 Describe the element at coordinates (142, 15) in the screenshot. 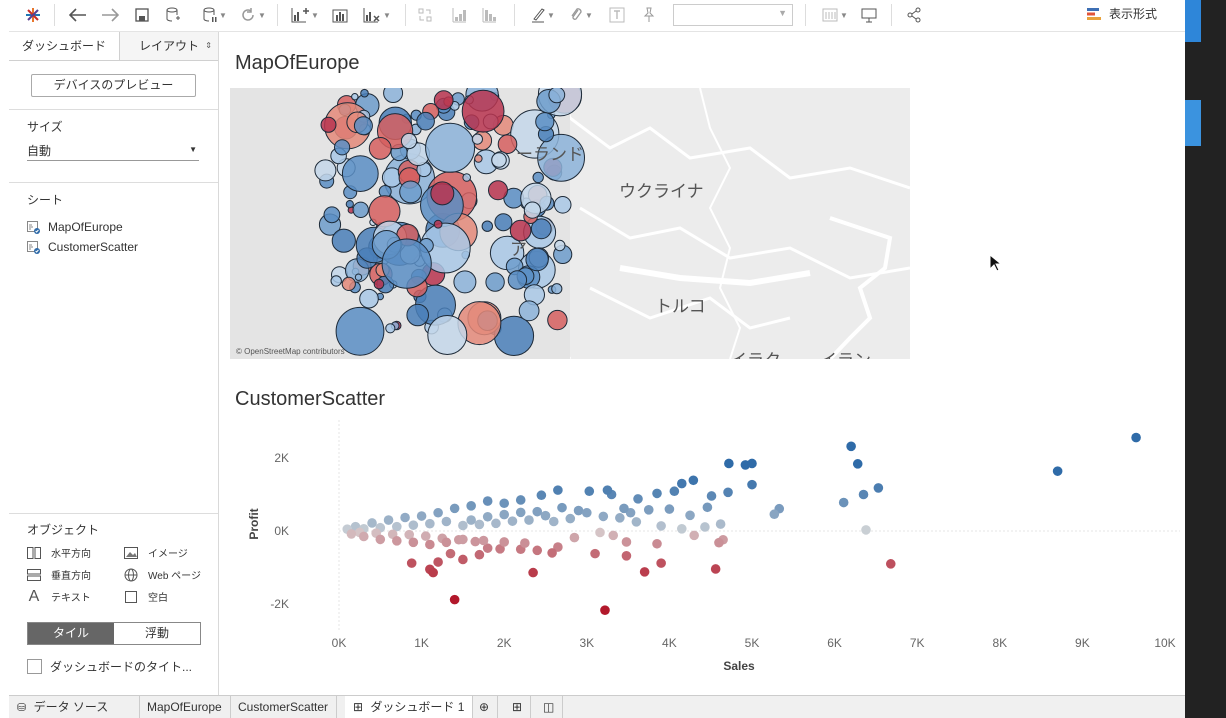

I see `save-icon` at that location.